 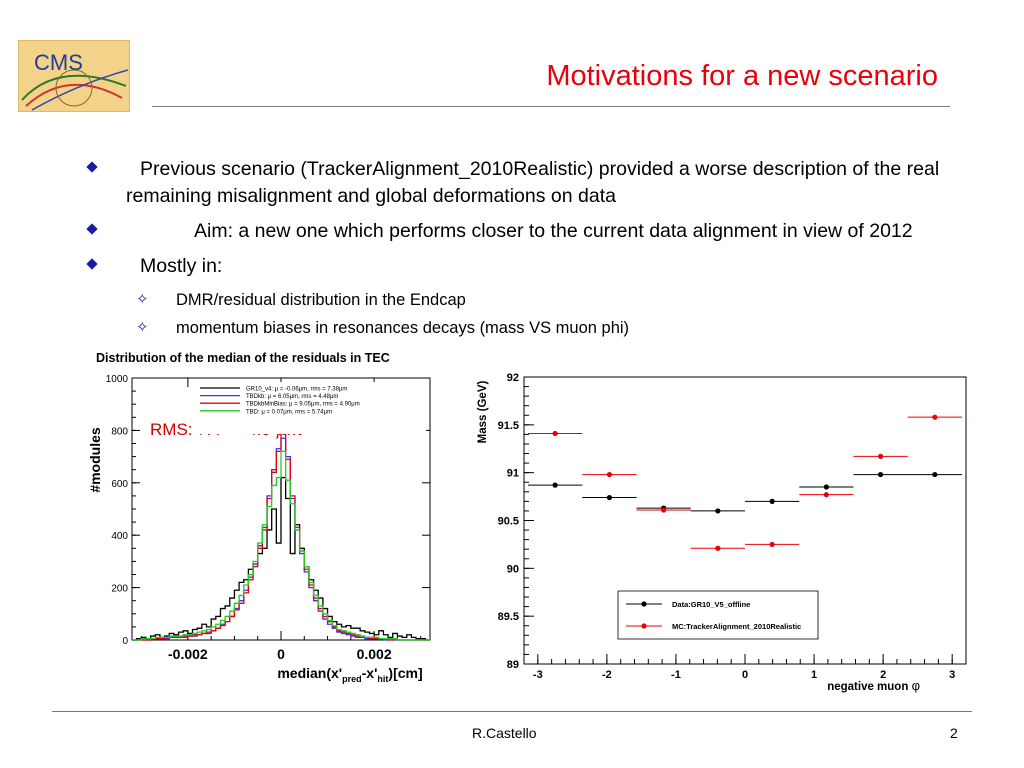 What do you see at coordinates (349, 674) in the screenshot?
I see `histogram-x-axis-label: median(x'pred-x'hit)[cm]` at bounding box center [349, 674].